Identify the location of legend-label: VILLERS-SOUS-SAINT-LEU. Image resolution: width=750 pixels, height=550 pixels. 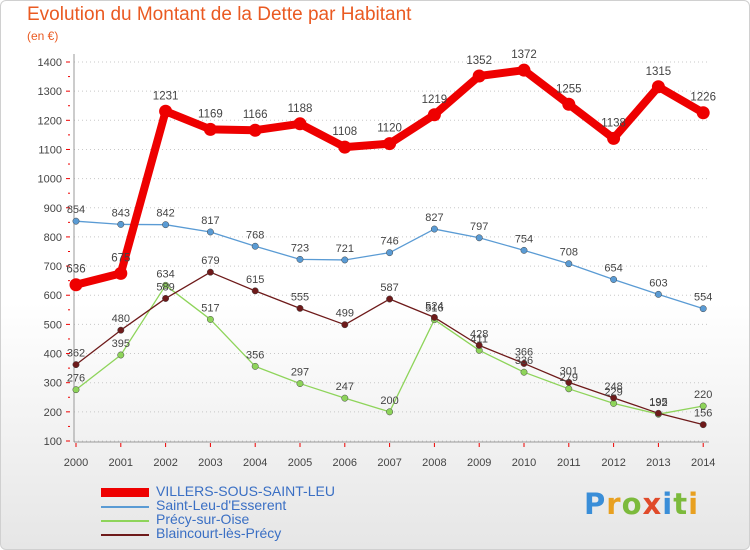
(245, 491).